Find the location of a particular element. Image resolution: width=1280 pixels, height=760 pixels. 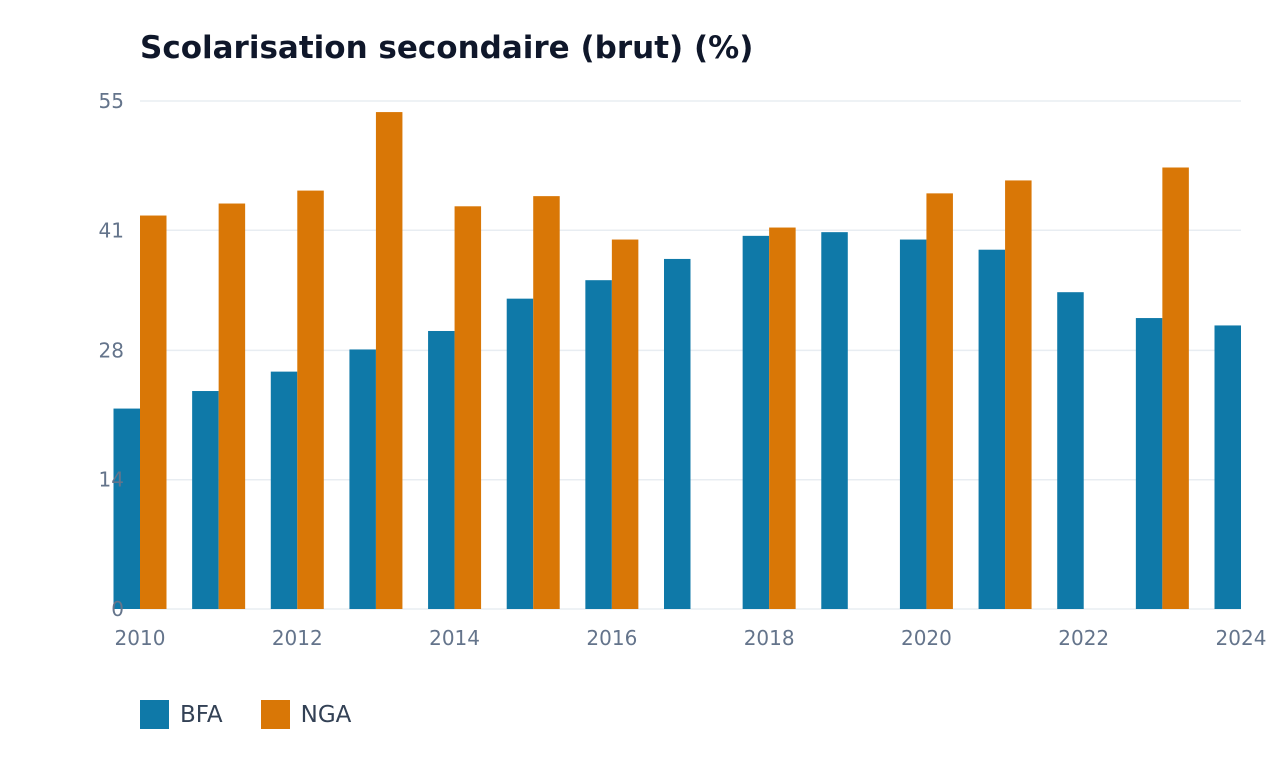

bar-bfa-2012 is located at coordinates (284, 490).